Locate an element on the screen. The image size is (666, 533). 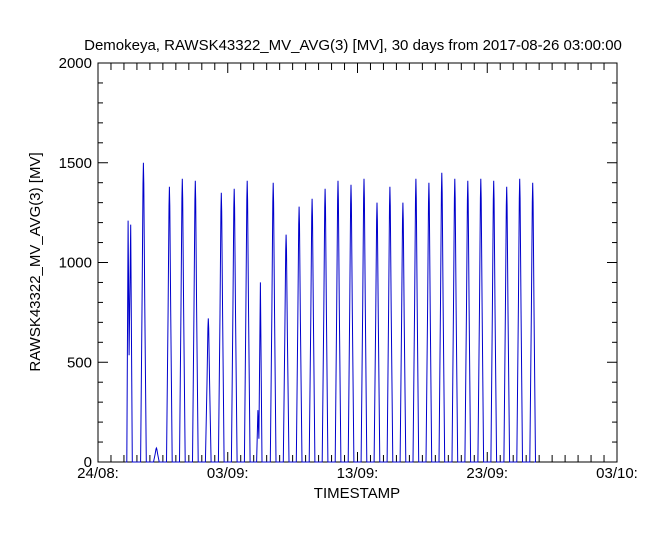
x-tick-label: 23/09: is located at coordinates (487, 473).